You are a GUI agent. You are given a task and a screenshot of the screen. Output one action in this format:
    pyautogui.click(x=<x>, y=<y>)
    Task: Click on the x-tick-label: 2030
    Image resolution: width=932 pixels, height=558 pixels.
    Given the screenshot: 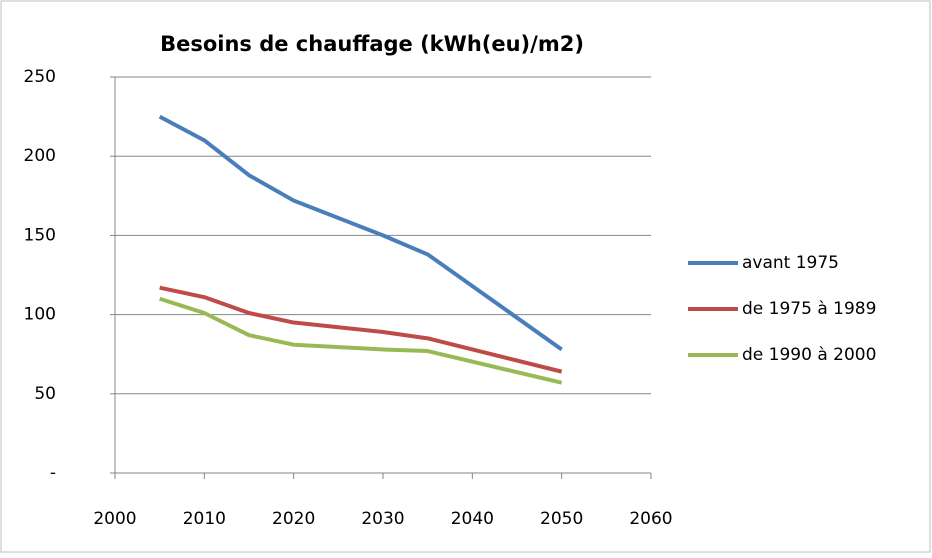 What is the action you would take?
    pyautogui.click(x=382, y=519)
    